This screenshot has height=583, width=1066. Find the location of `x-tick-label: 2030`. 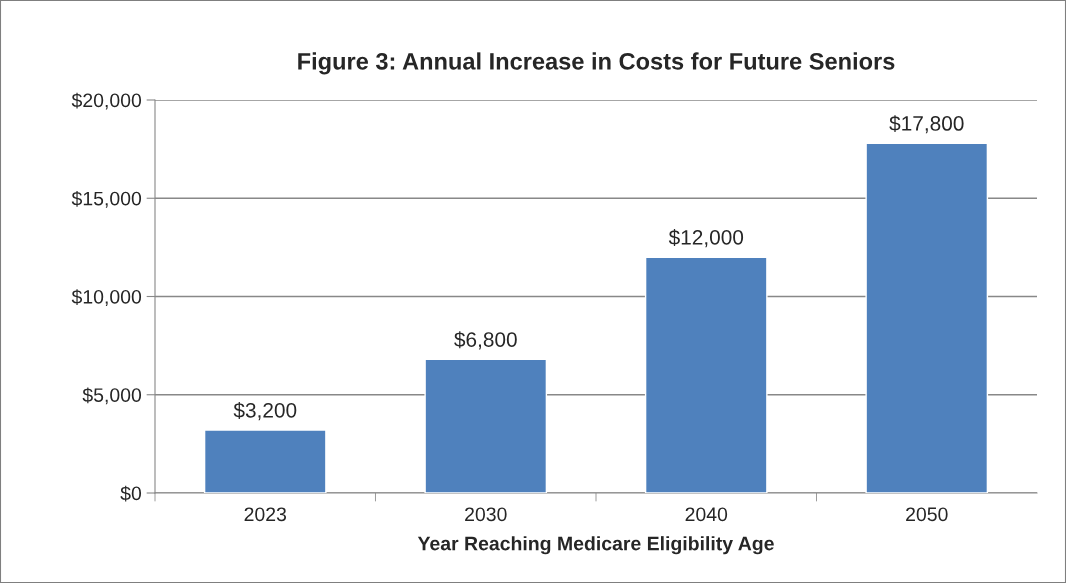

x-tick-label: 2030 is located at coordinates (486, 514).